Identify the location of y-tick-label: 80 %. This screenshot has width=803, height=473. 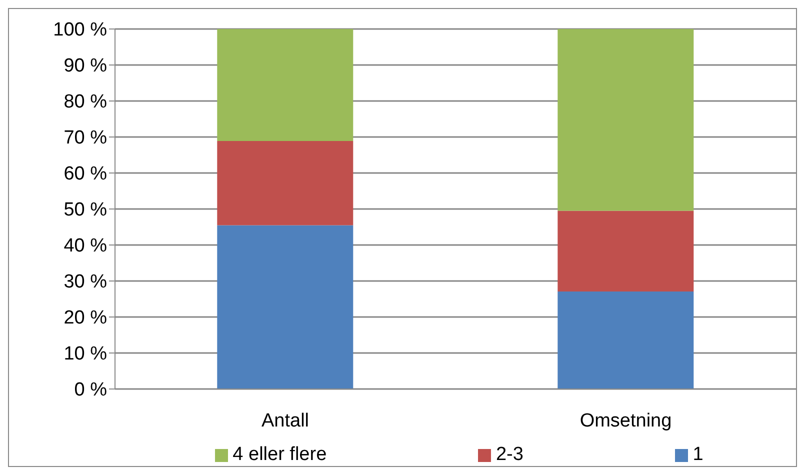
(86, 102).